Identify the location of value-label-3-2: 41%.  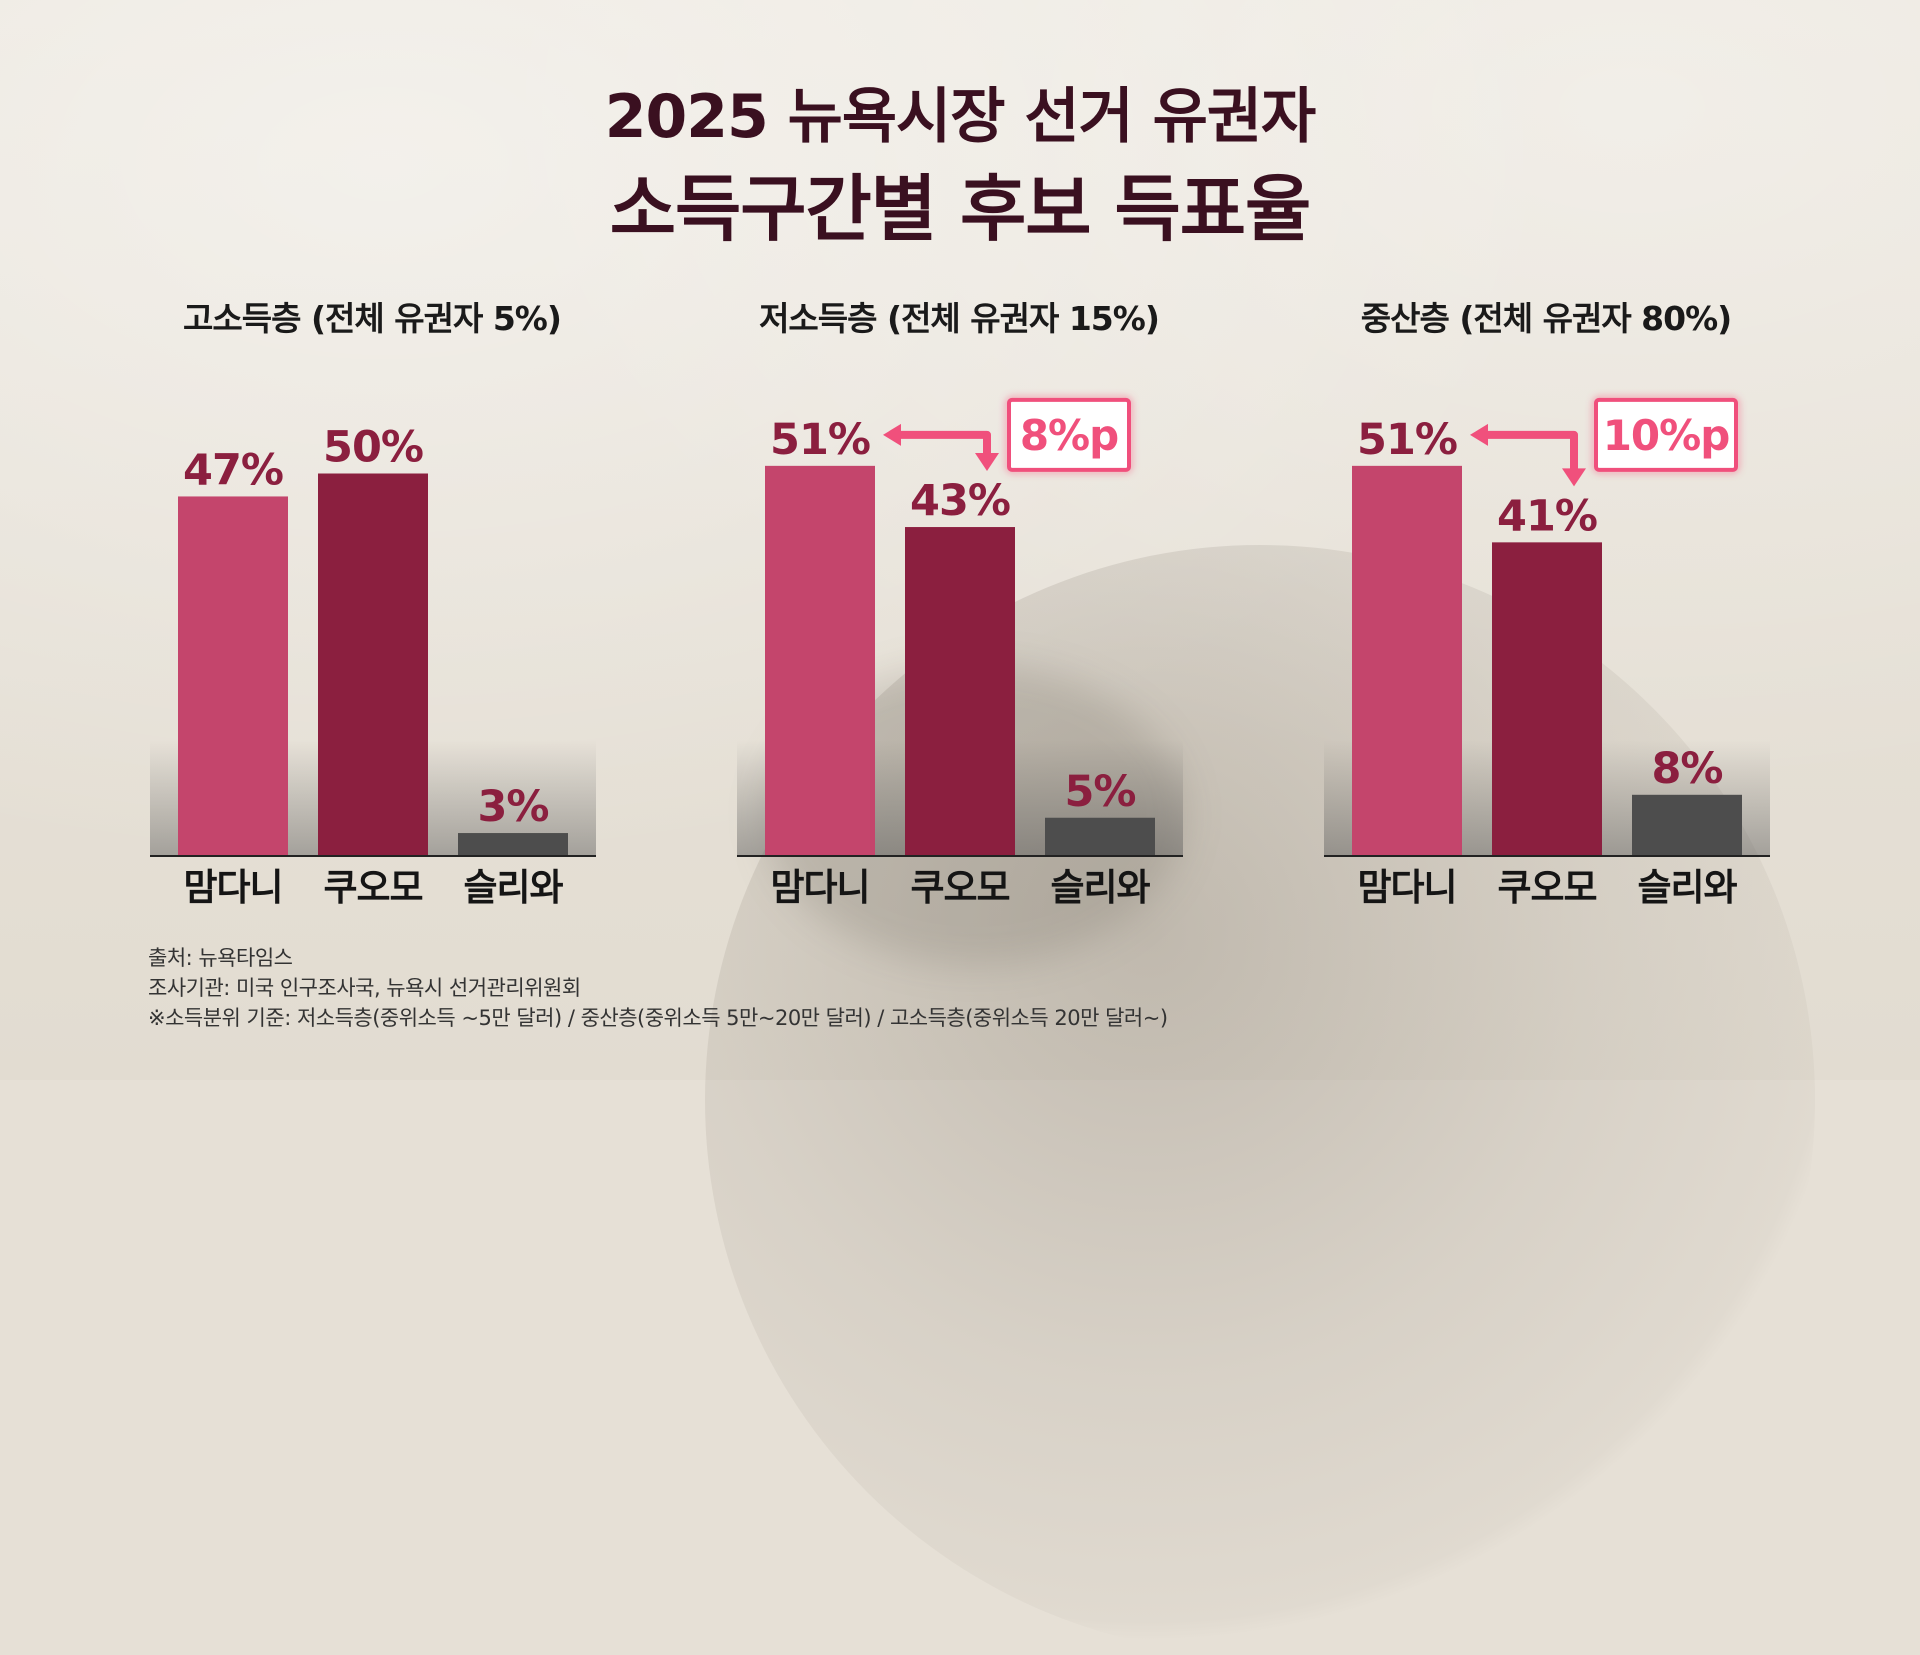
(1547, 516).